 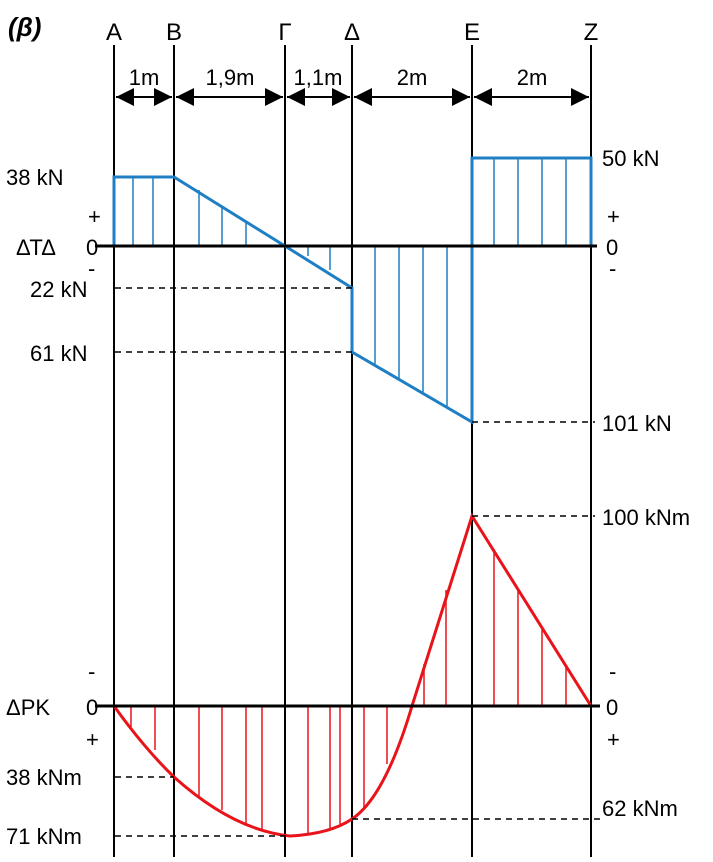 I want to click on point-label-zeta: Ζ, so click(x=591, y=32).